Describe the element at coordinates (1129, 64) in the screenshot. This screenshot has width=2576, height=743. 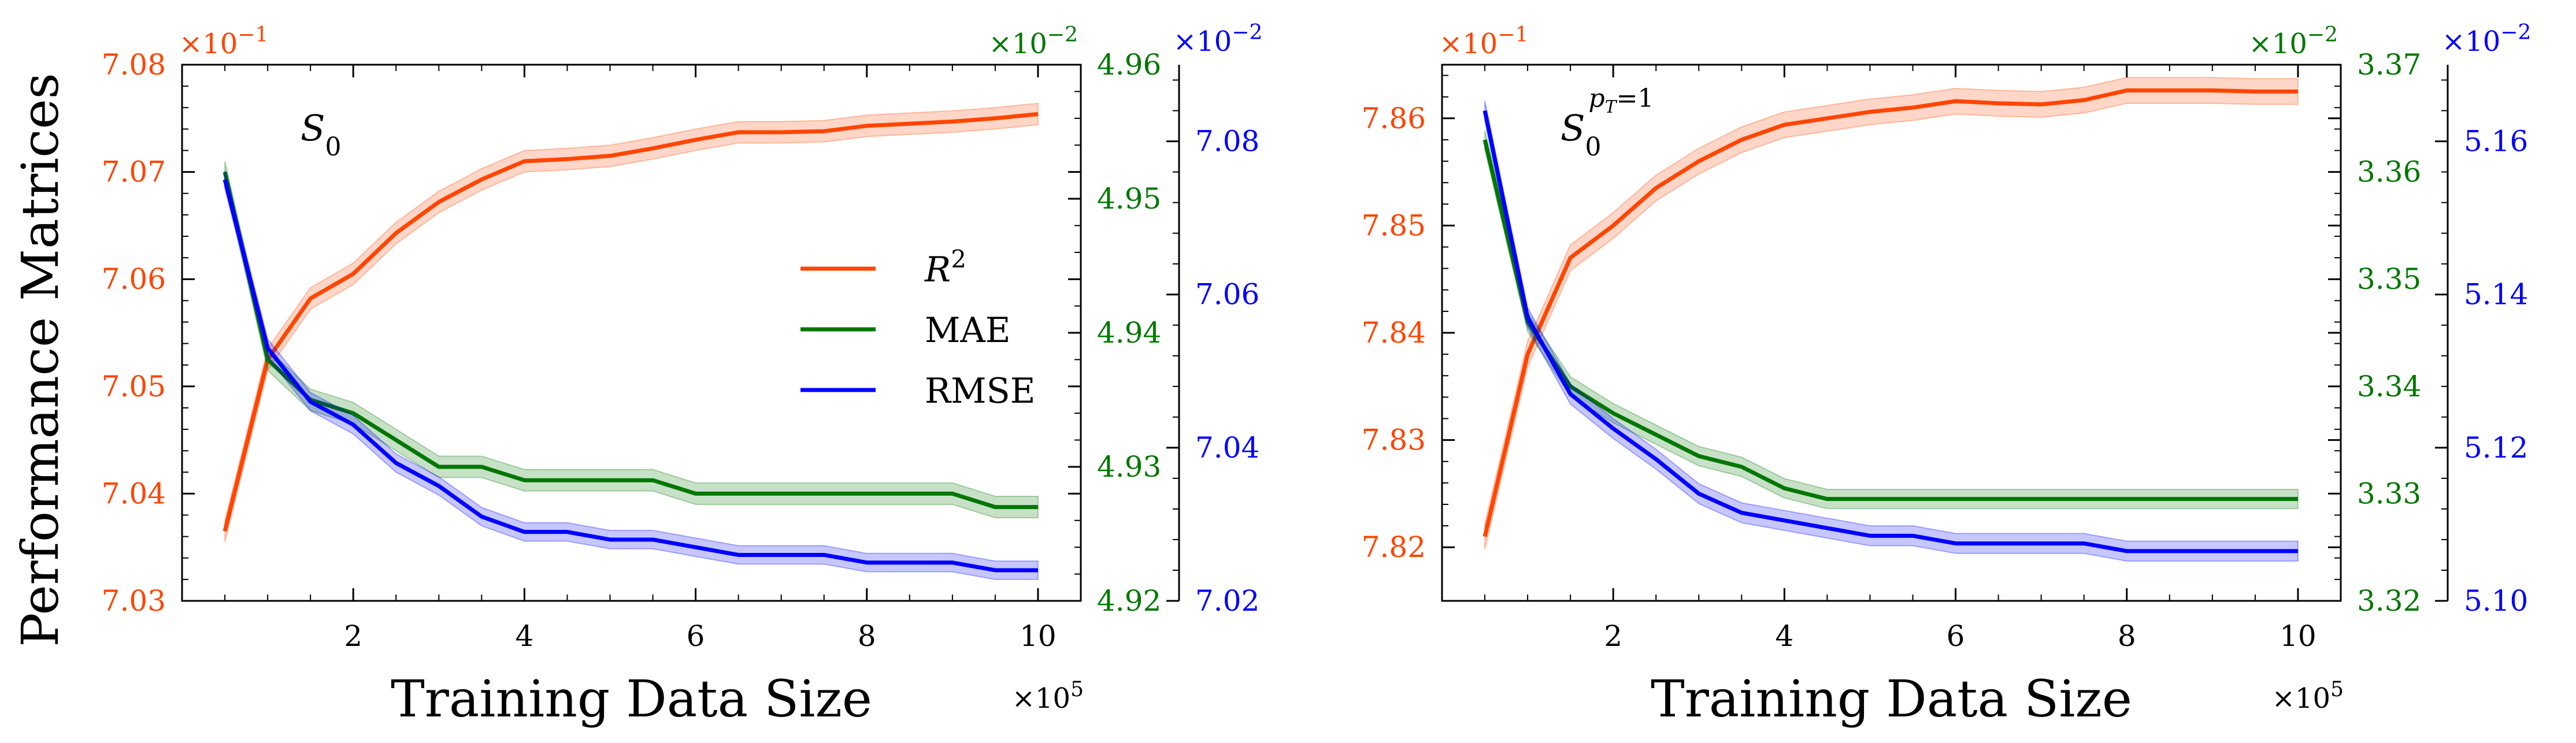
I see `y-tick-label: 4.96` at that location.